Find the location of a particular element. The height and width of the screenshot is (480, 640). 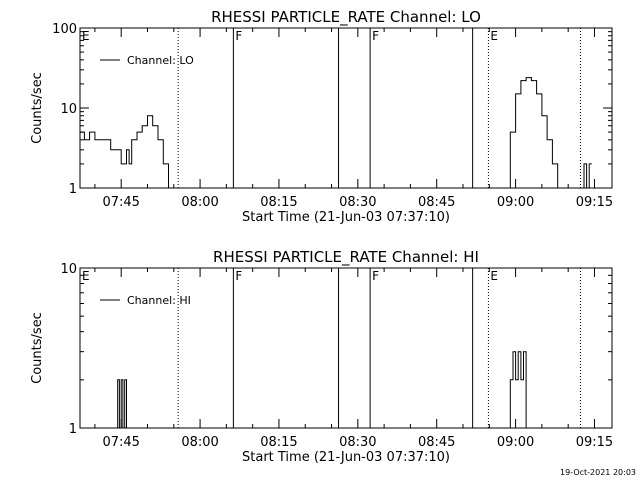

chart-title: RHESSI PARTICLE_RATE Channel: LO is located at coordinates (346, 17).